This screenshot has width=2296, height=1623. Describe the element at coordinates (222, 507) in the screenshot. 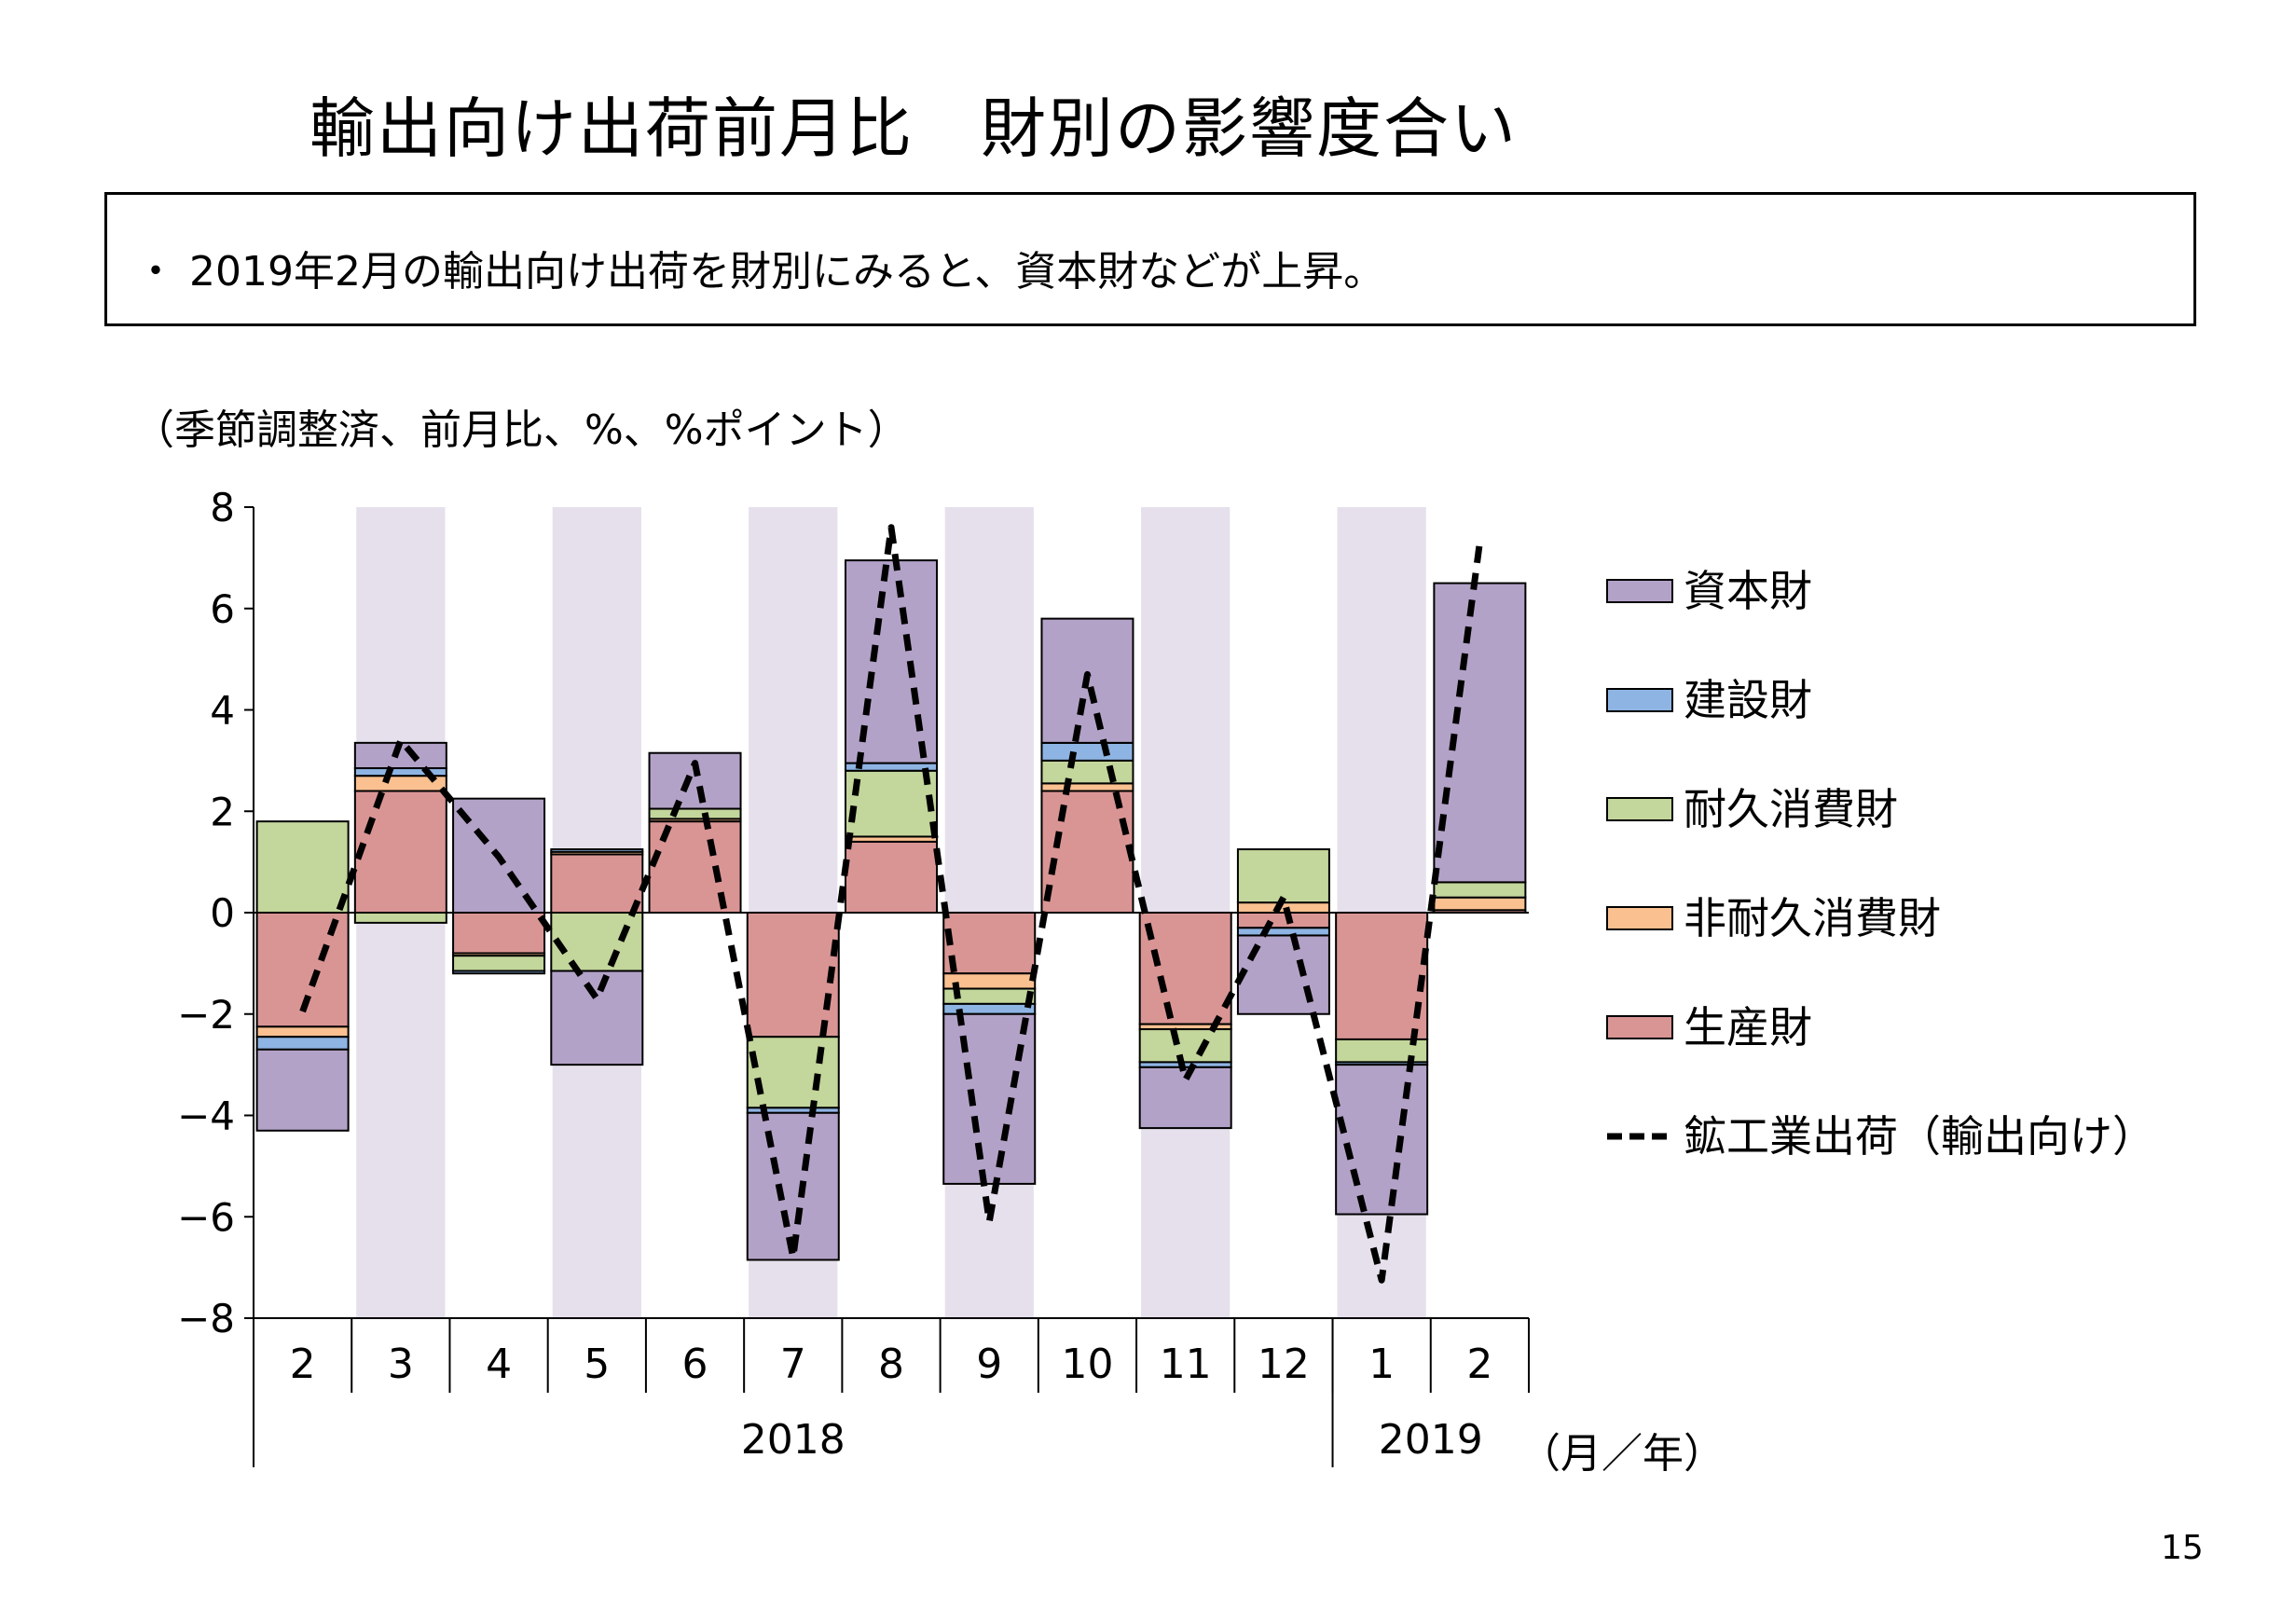

I see `y-tick-label: 8` at that location.